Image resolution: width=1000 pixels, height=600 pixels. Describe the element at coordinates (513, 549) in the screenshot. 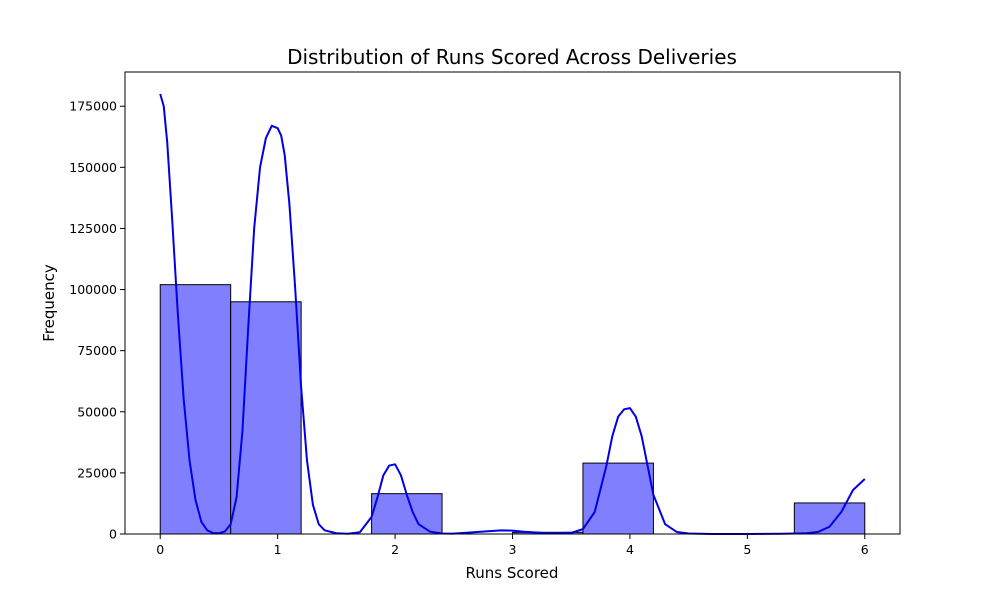

I see `x-tick-label: 3` at that location.